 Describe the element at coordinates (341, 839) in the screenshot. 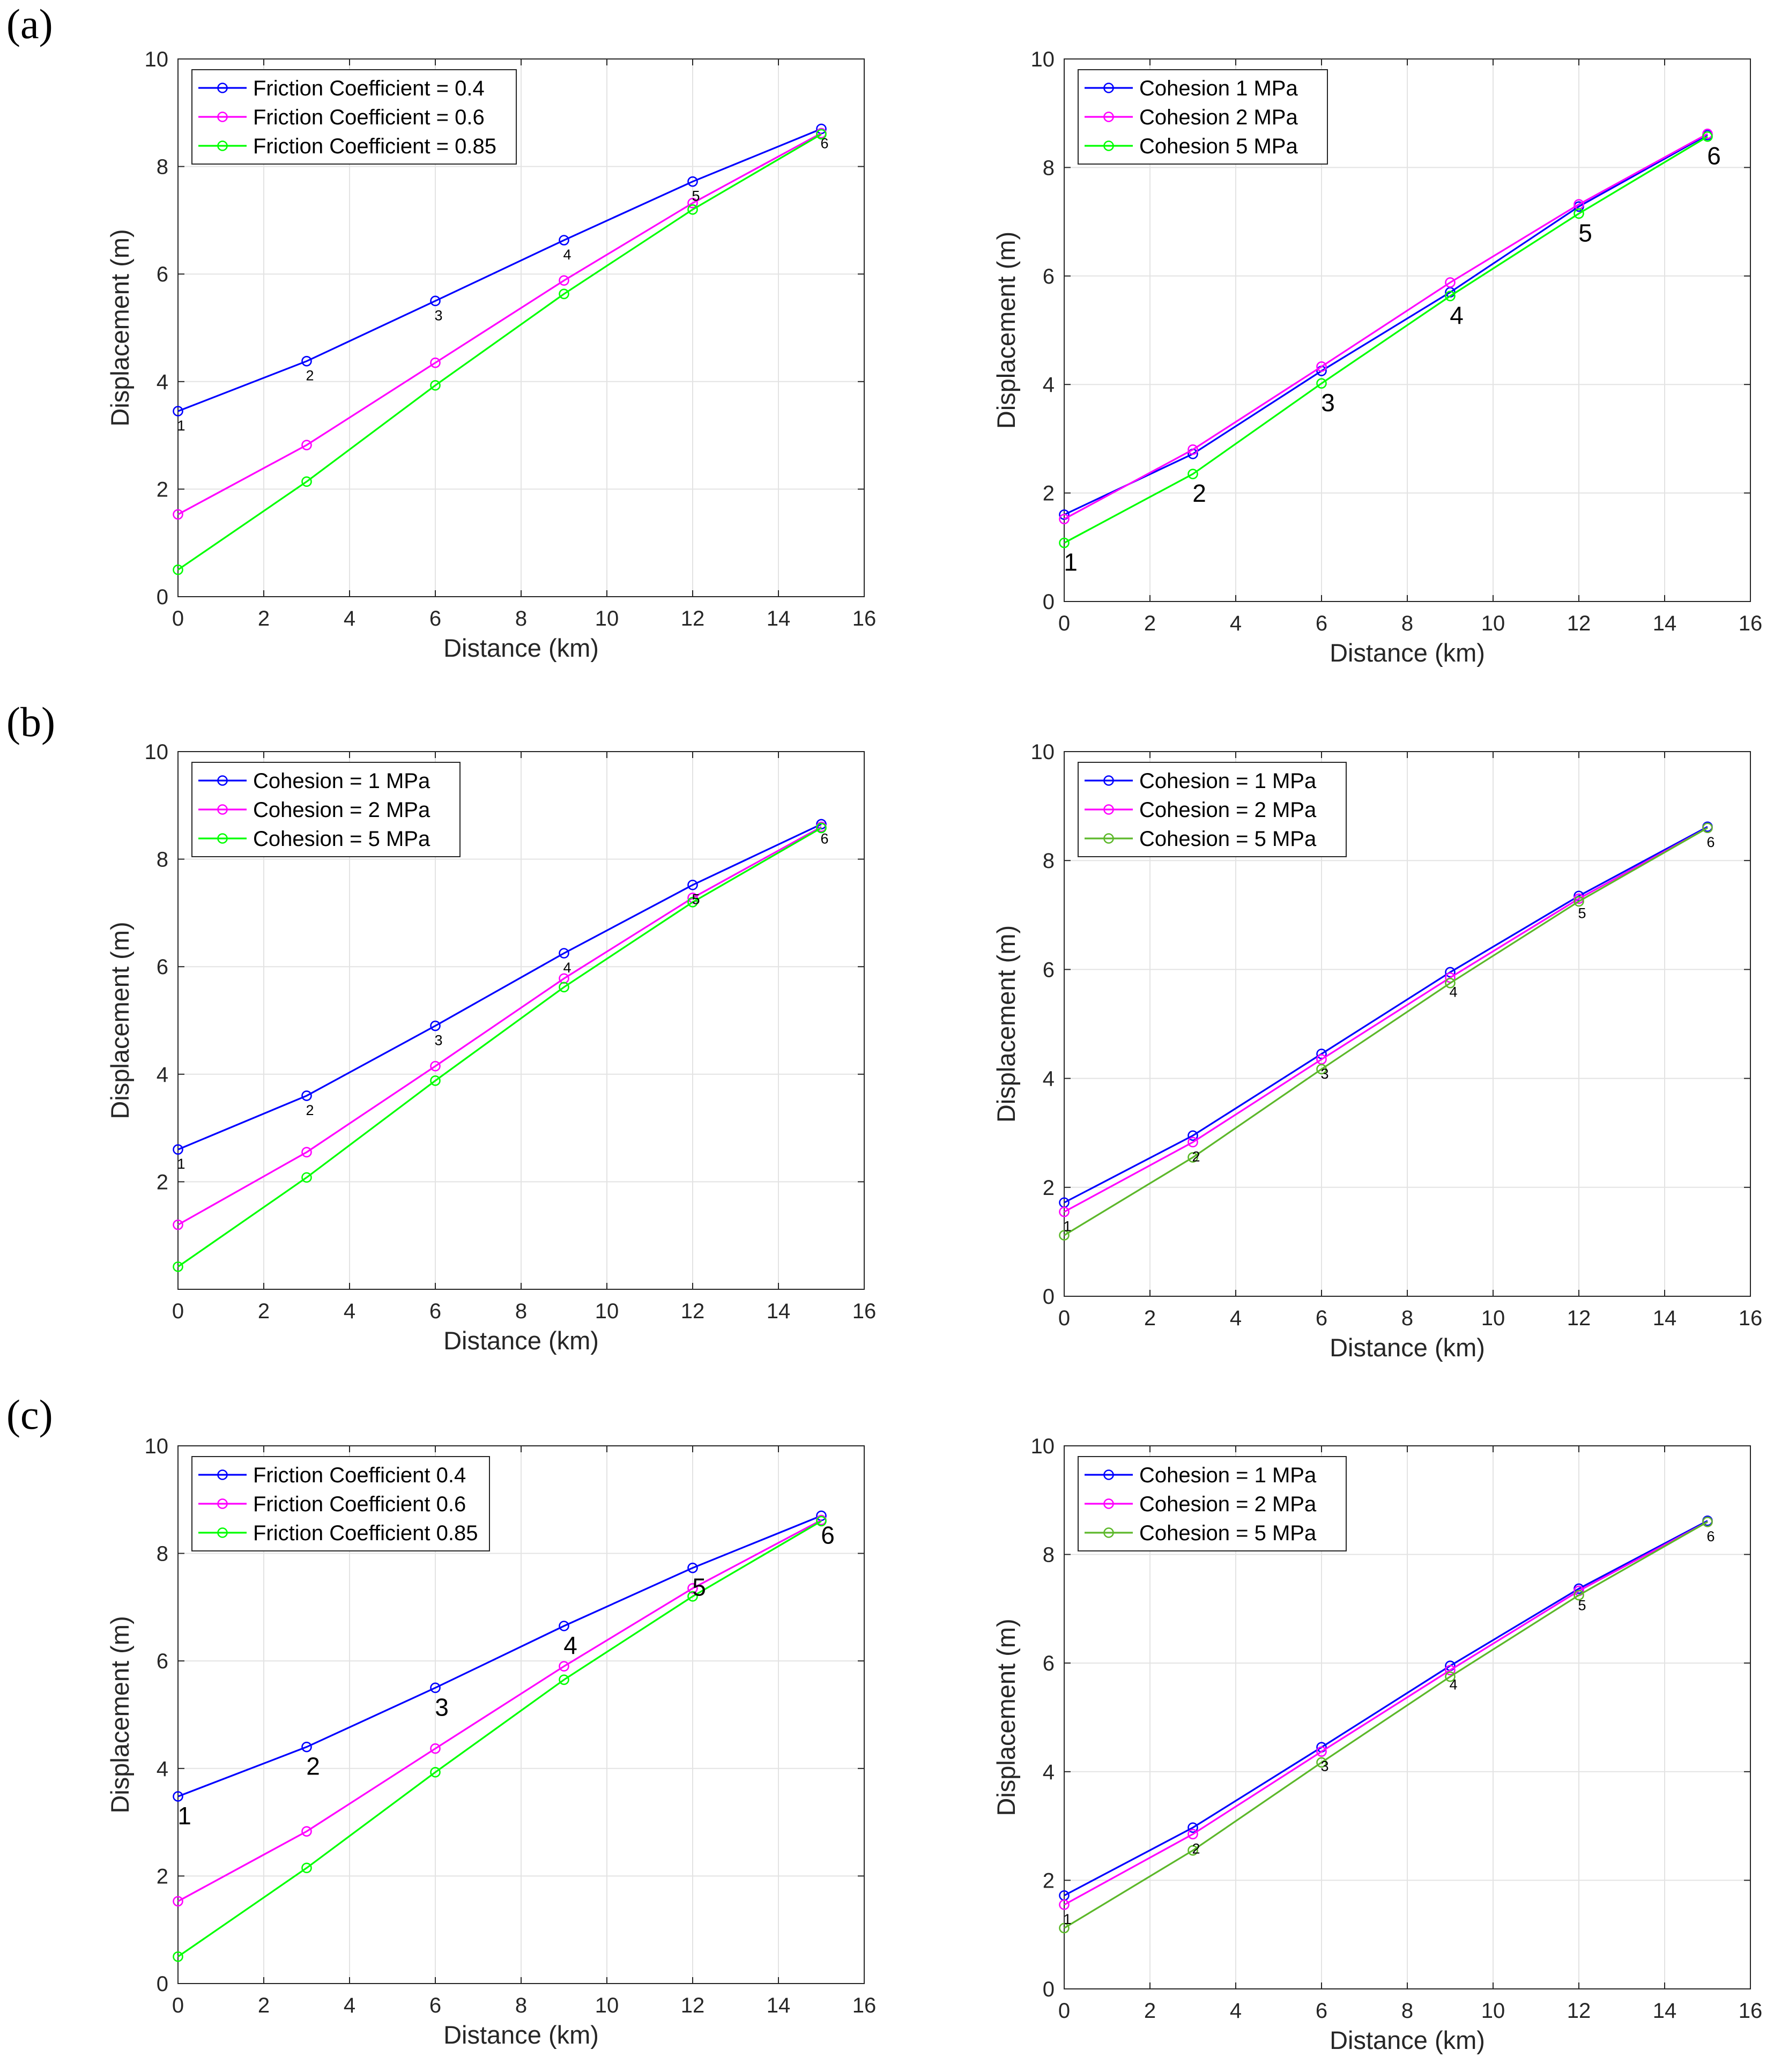

I see `legend-entry: Cohesion = 5 MPa` at that location.